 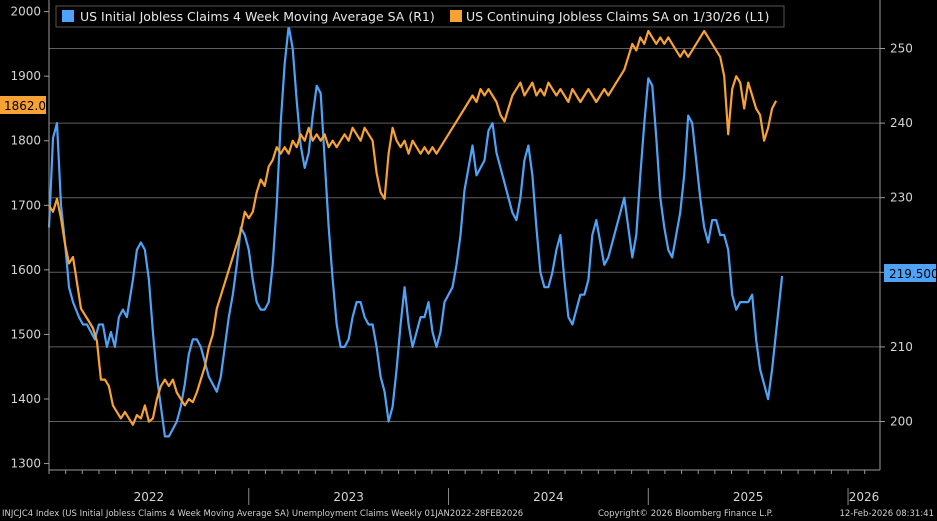 I want to click on last-value-right-text: 219.500, so click(x=913, y=274).